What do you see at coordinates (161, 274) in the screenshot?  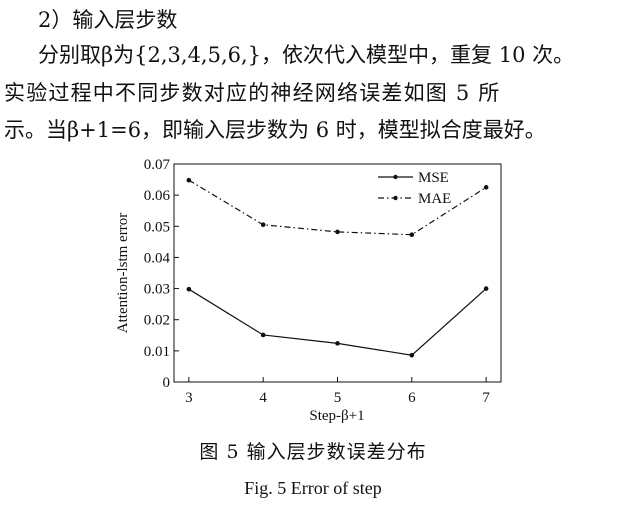 I see `y-axis-ticks: 0 0.01 0.02 0.03 0.04 0.05 0.06 0.07` at bounding box center [161, 274].